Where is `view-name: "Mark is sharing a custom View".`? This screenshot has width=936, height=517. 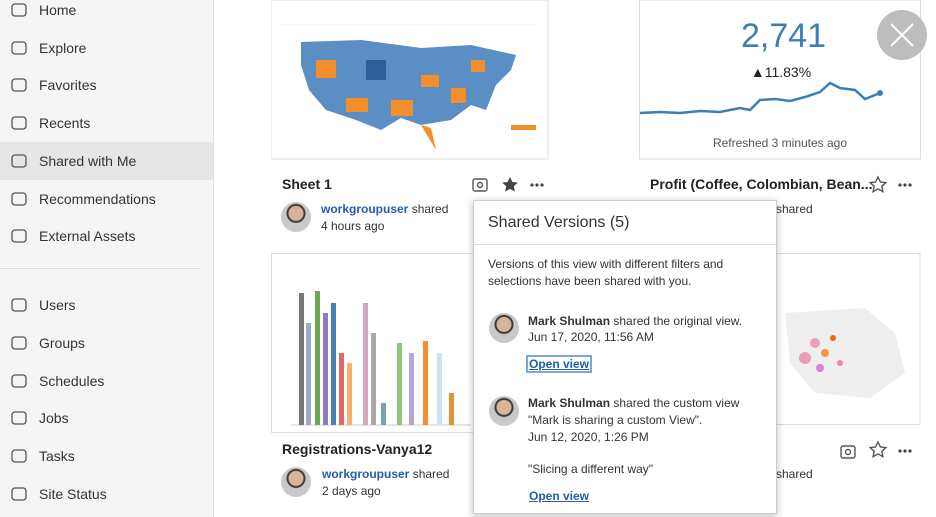
view-name: "Mark is sharing a custom View". is located at coordinates (615, 420).